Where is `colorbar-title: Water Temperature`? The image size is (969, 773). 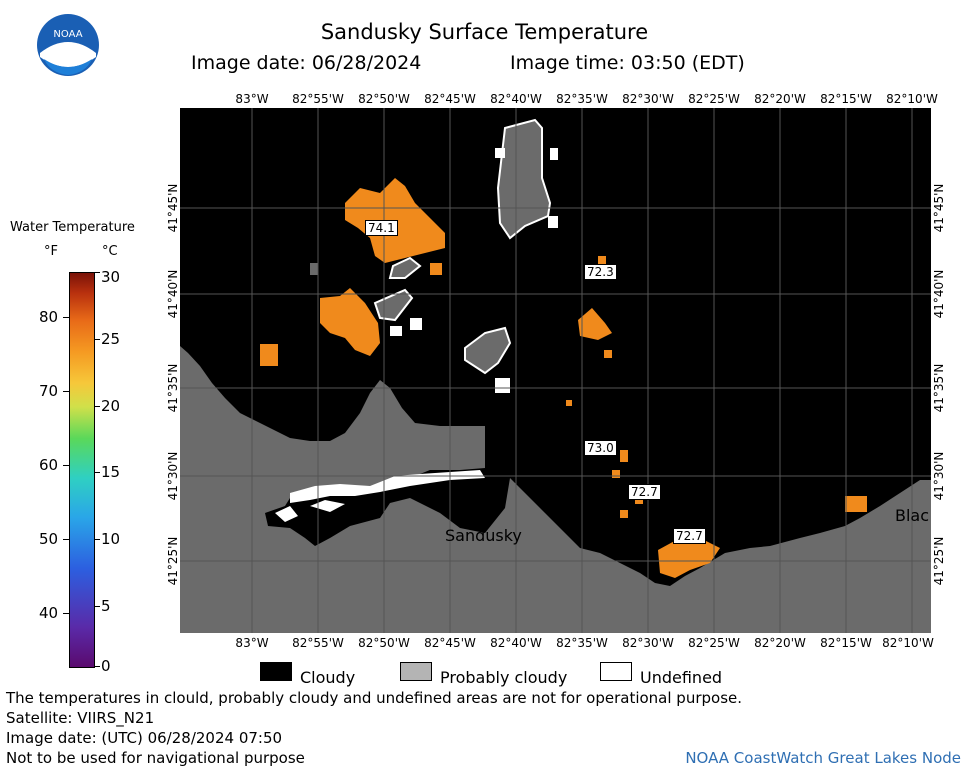 colorbar-title: Water Temperature is located at coordinates (72, 227).